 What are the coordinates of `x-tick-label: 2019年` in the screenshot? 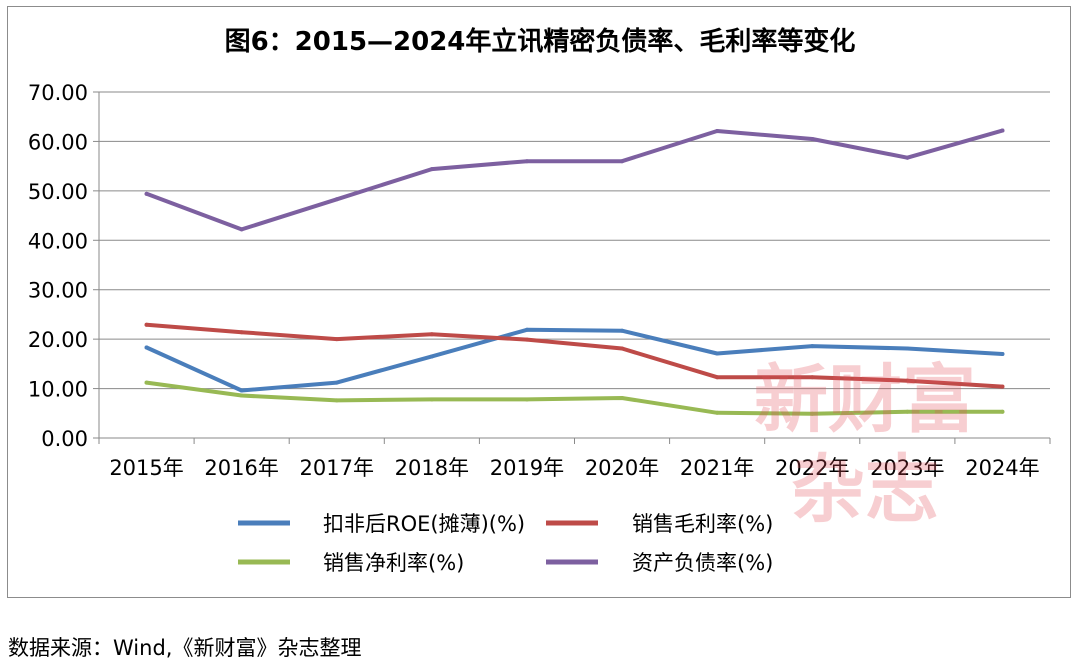 It's located at (527, 468).